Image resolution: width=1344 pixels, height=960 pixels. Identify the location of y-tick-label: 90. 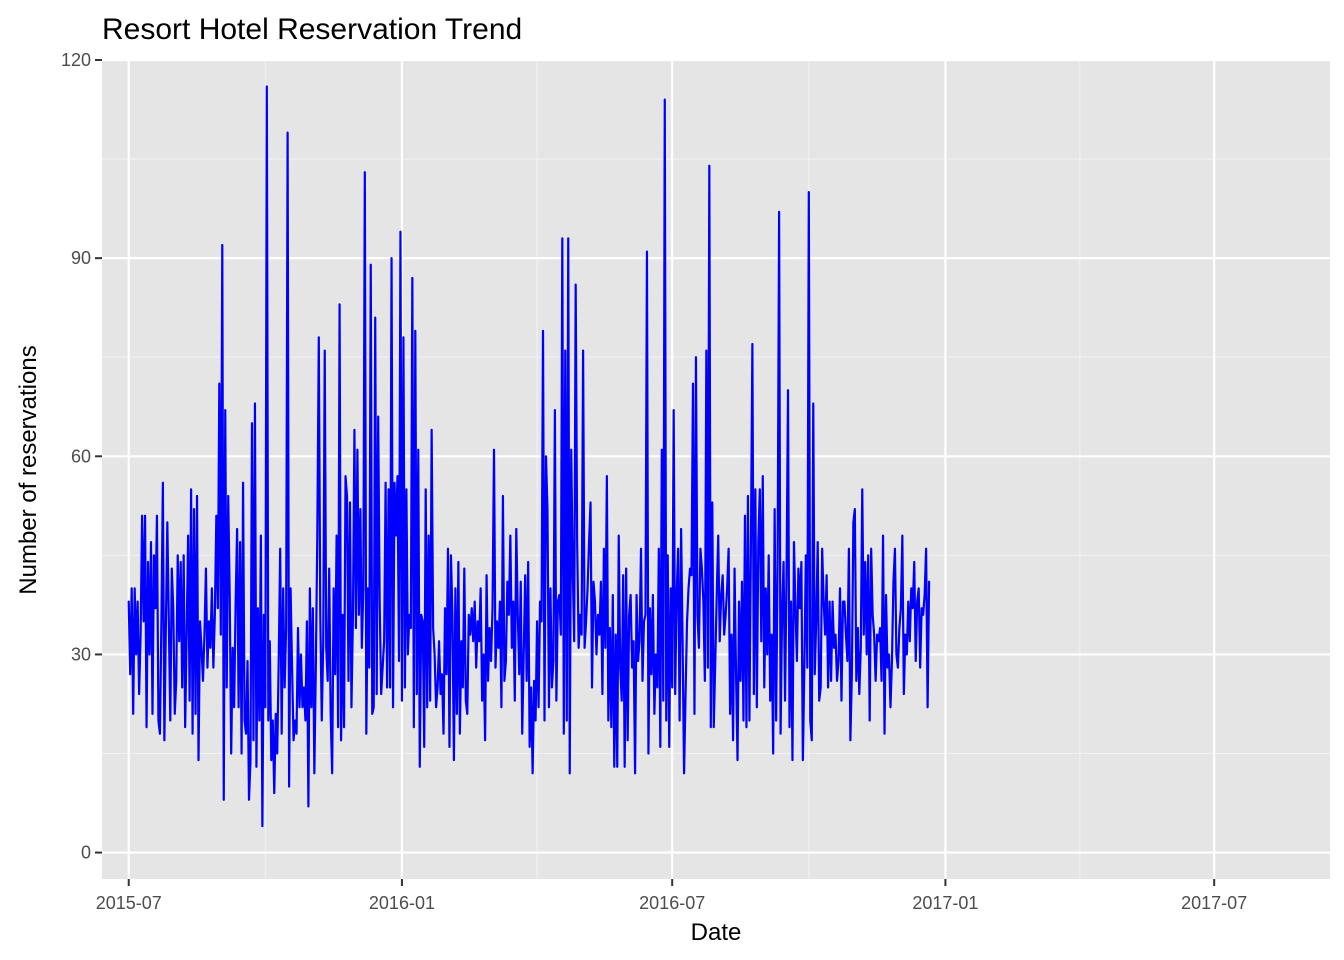
(81, 258).